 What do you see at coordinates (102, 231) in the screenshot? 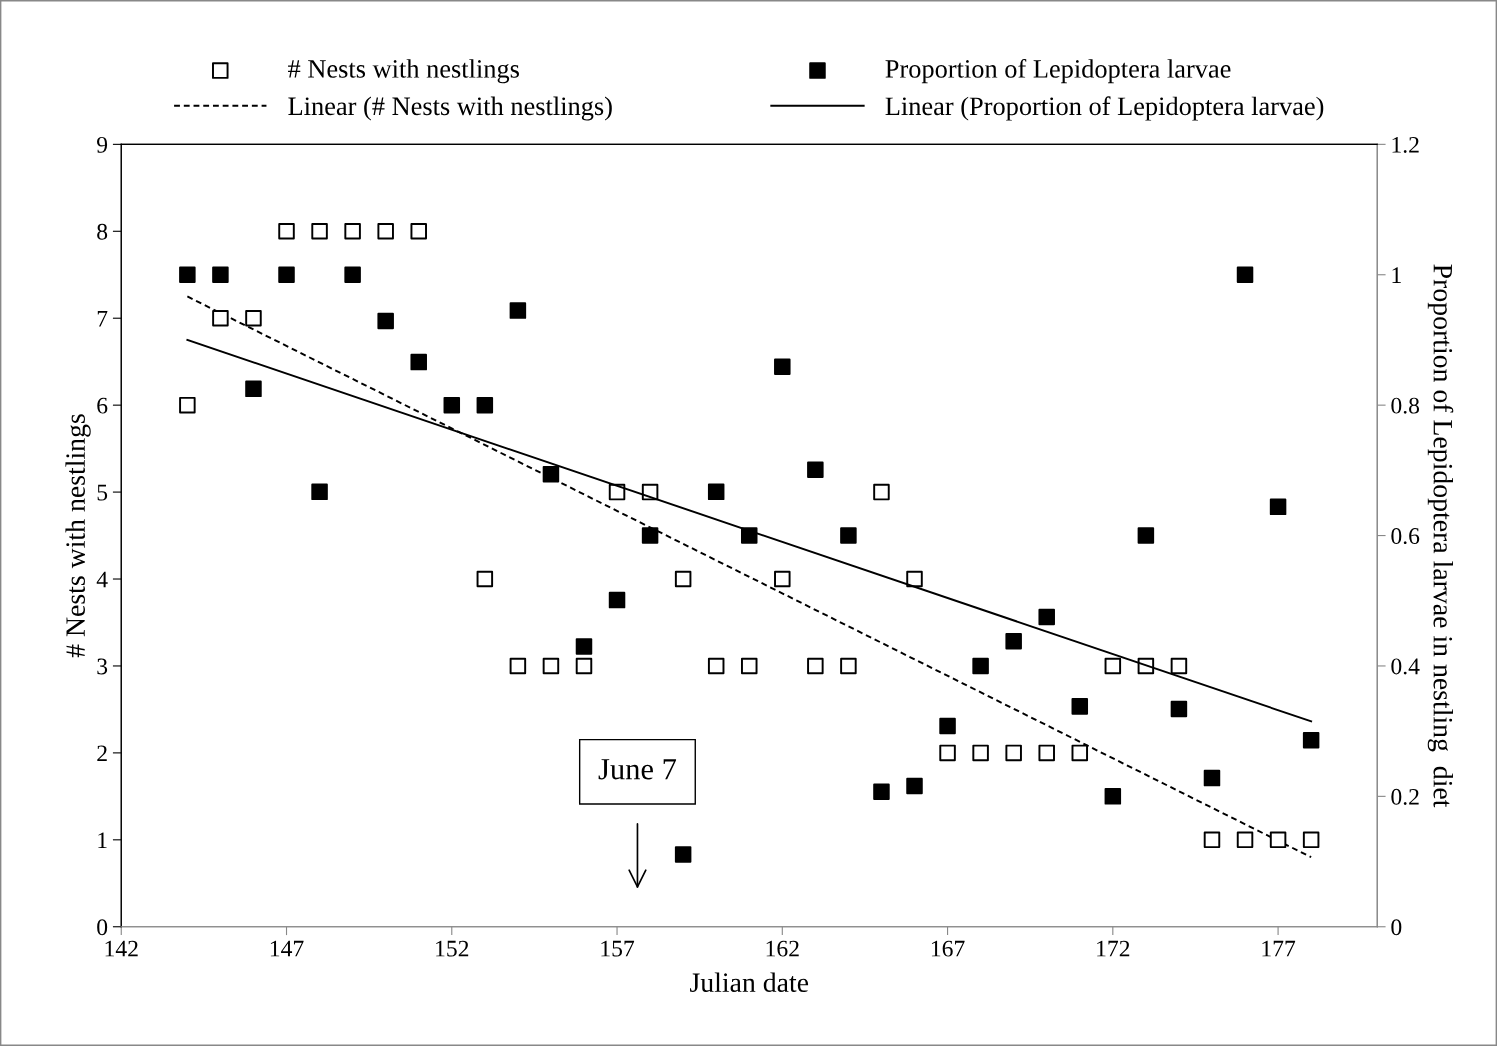
I see `y-tick-label: 8` at bounding box center [102, 231].